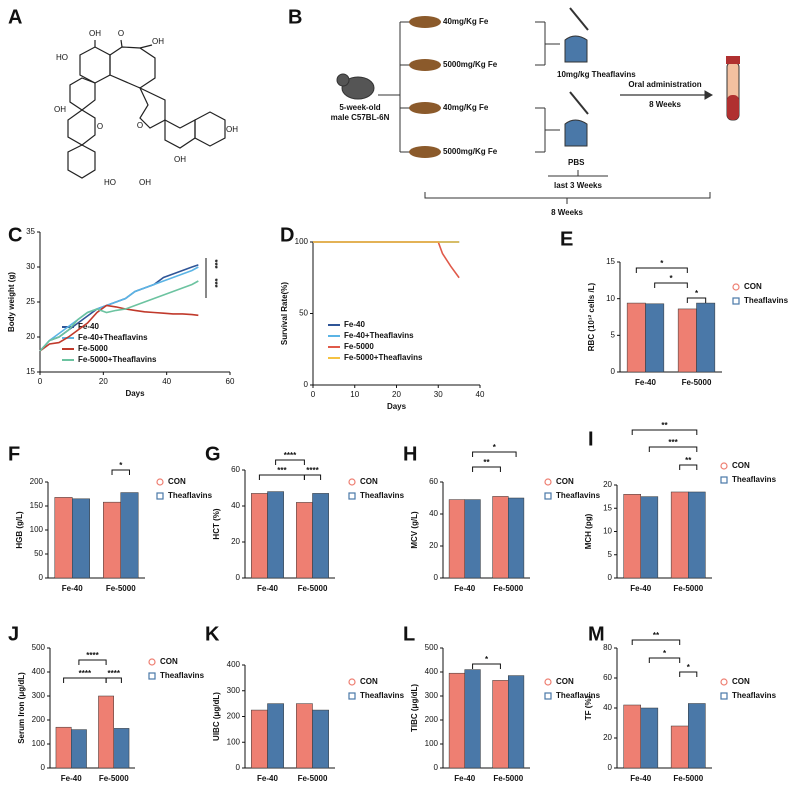 The image size is (791, 795). I want to click on legend-label: Fe-5000+Theaflavins, so click(383, 357).